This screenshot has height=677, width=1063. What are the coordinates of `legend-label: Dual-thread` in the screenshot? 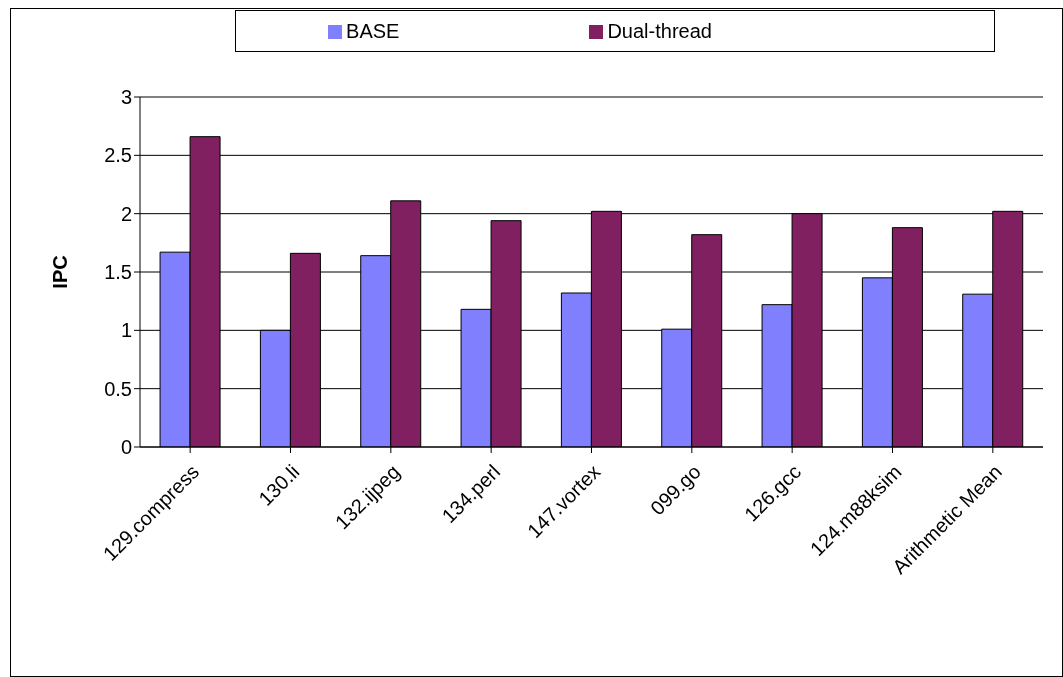 It's located at (659, 30).